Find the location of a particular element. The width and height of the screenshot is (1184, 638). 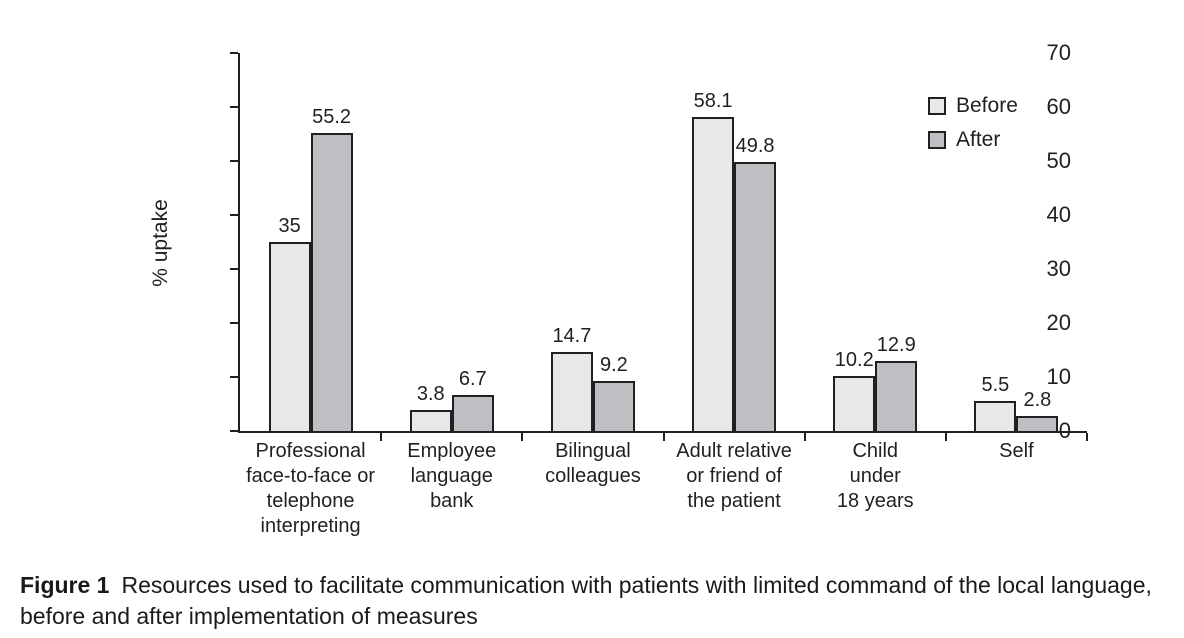

bar-value-label: 35 is located at coordinates (289, 226).